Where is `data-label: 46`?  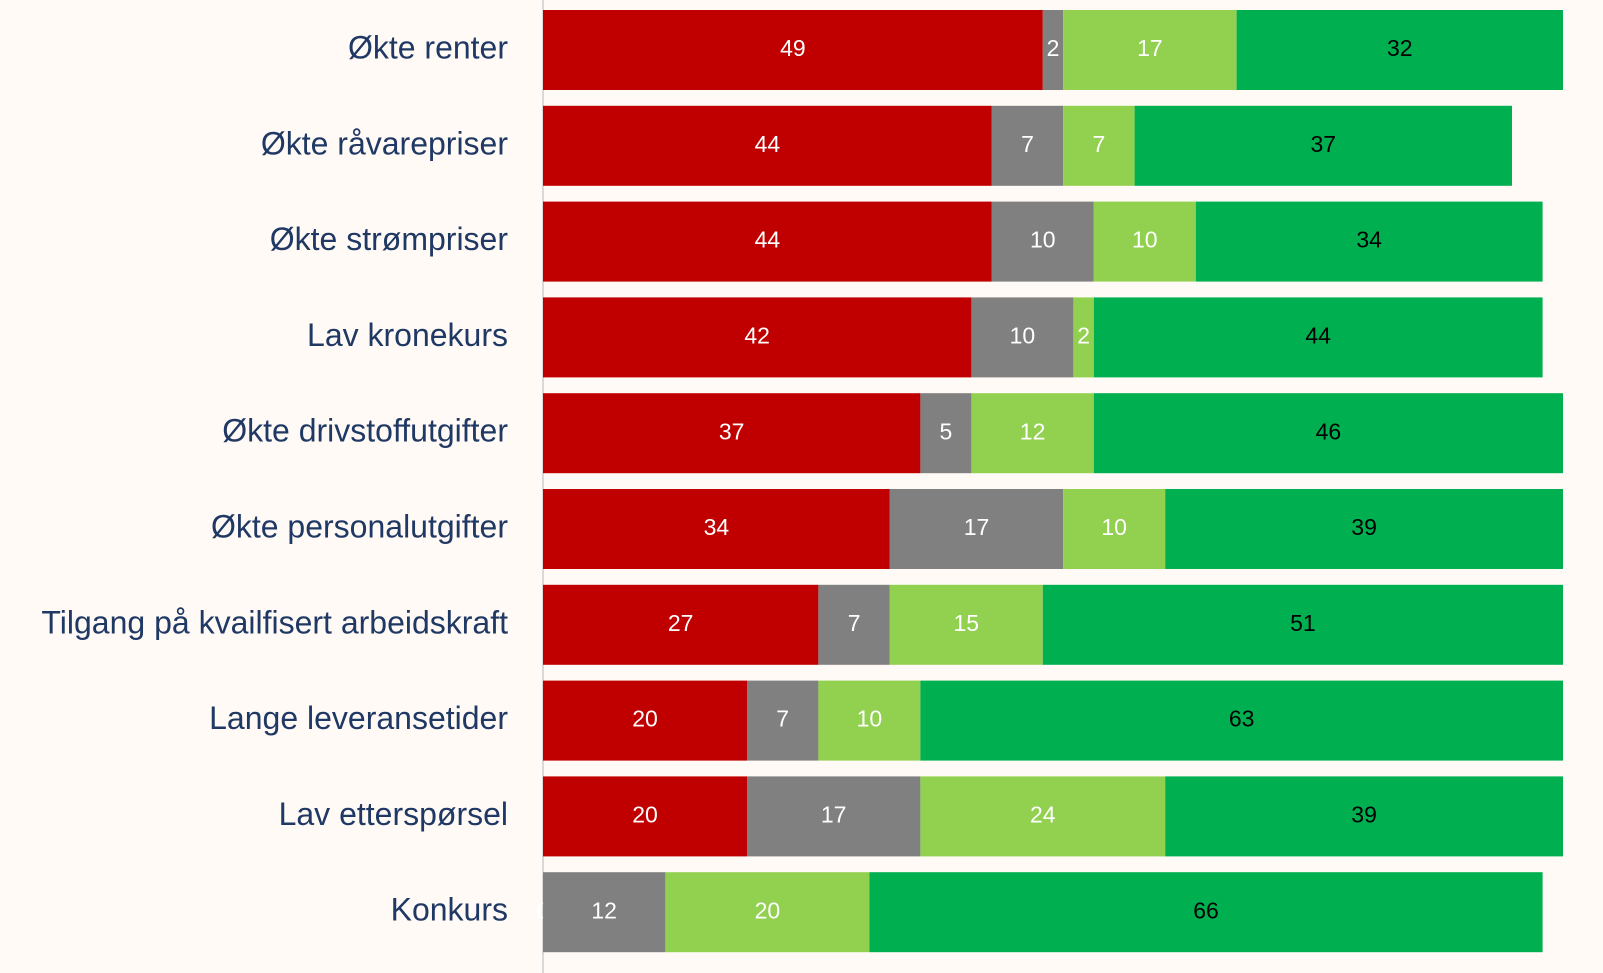
data-label: 46 is located at coordinates (1329, 431).